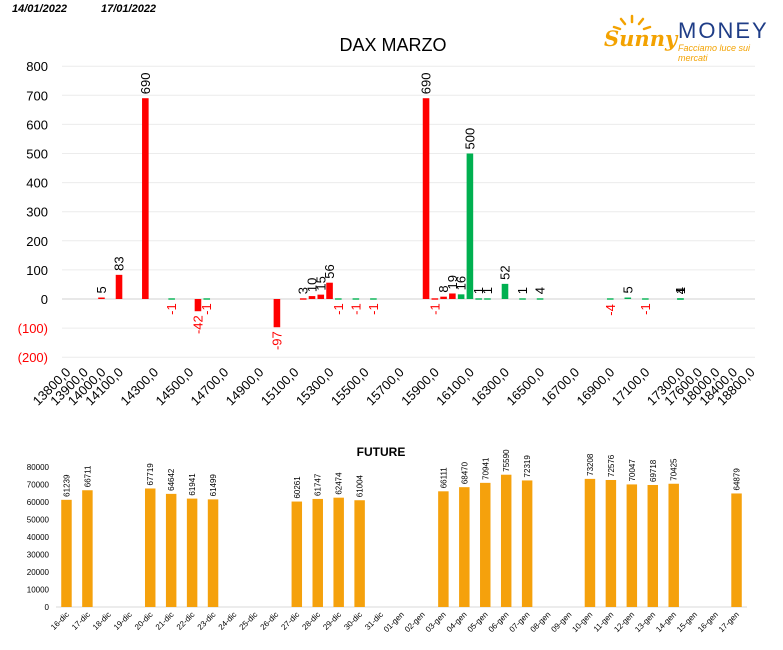 The width and height of the screenshot is (783, 650). I want to click on data-label: 4, so click(680, 290).